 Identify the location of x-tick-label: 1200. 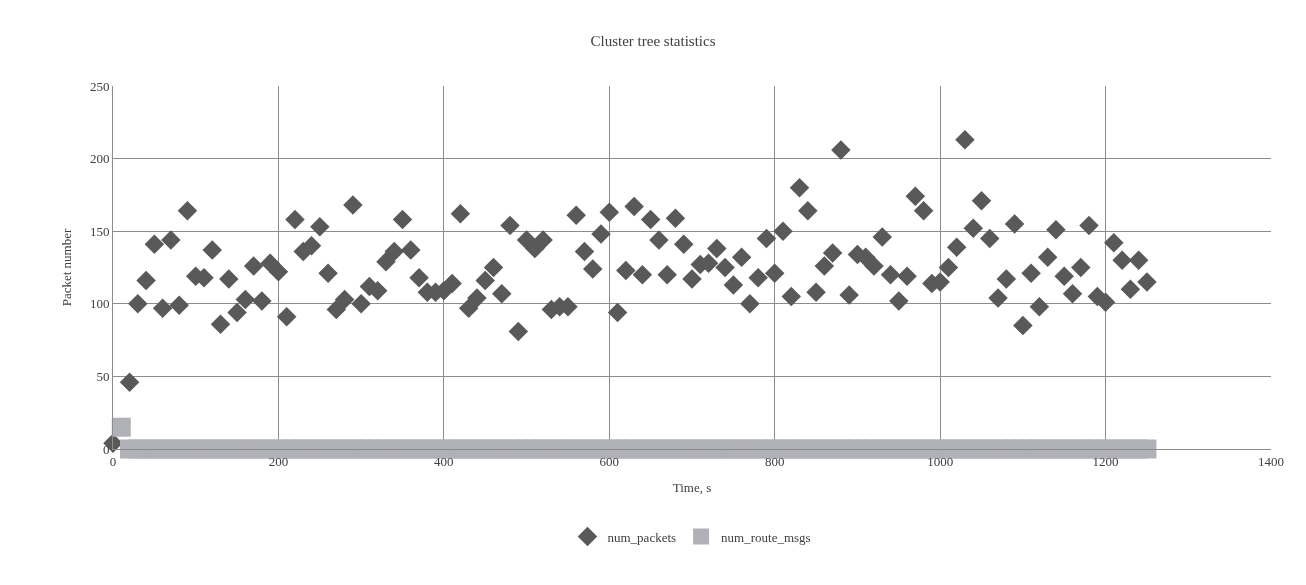
(1105, 461).